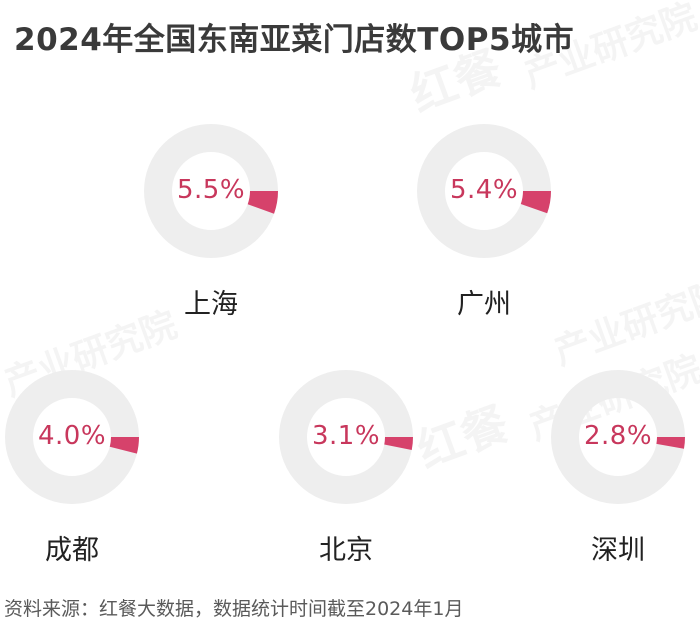 The height and width of the screenshot is (626, 700). Describe the element at coordinates (618, 436) in the screenshot. I see `value-label: 2.8%` at that location.